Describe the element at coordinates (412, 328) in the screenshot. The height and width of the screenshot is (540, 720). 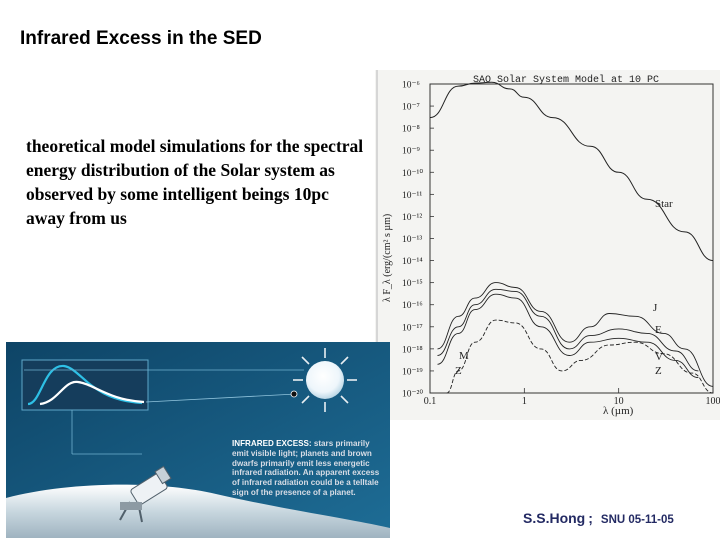
I see `y-tick-label: 10⁻¹⁷` at that location.